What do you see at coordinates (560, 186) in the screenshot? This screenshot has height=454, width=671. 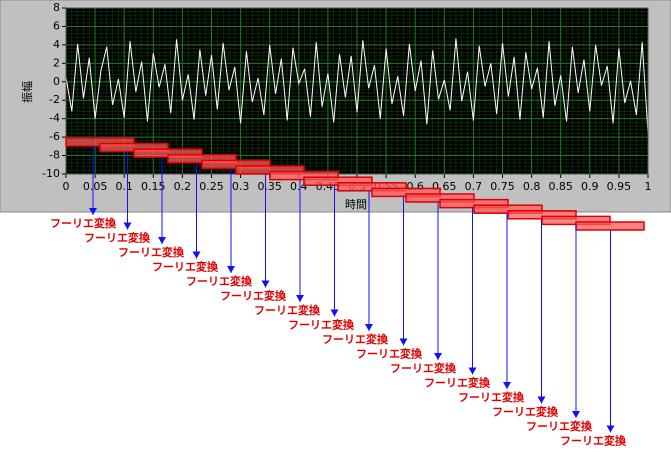 I see `x-tick-label: 0.85` at bounding box center [560, 186].